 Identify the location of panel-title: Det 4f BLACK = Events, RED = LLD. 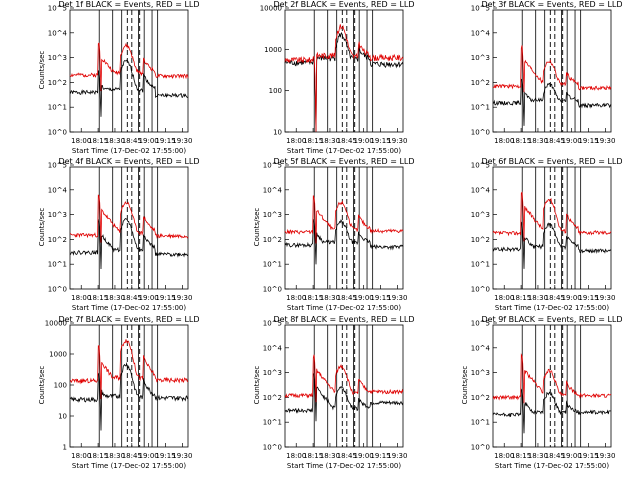
(128, 161).